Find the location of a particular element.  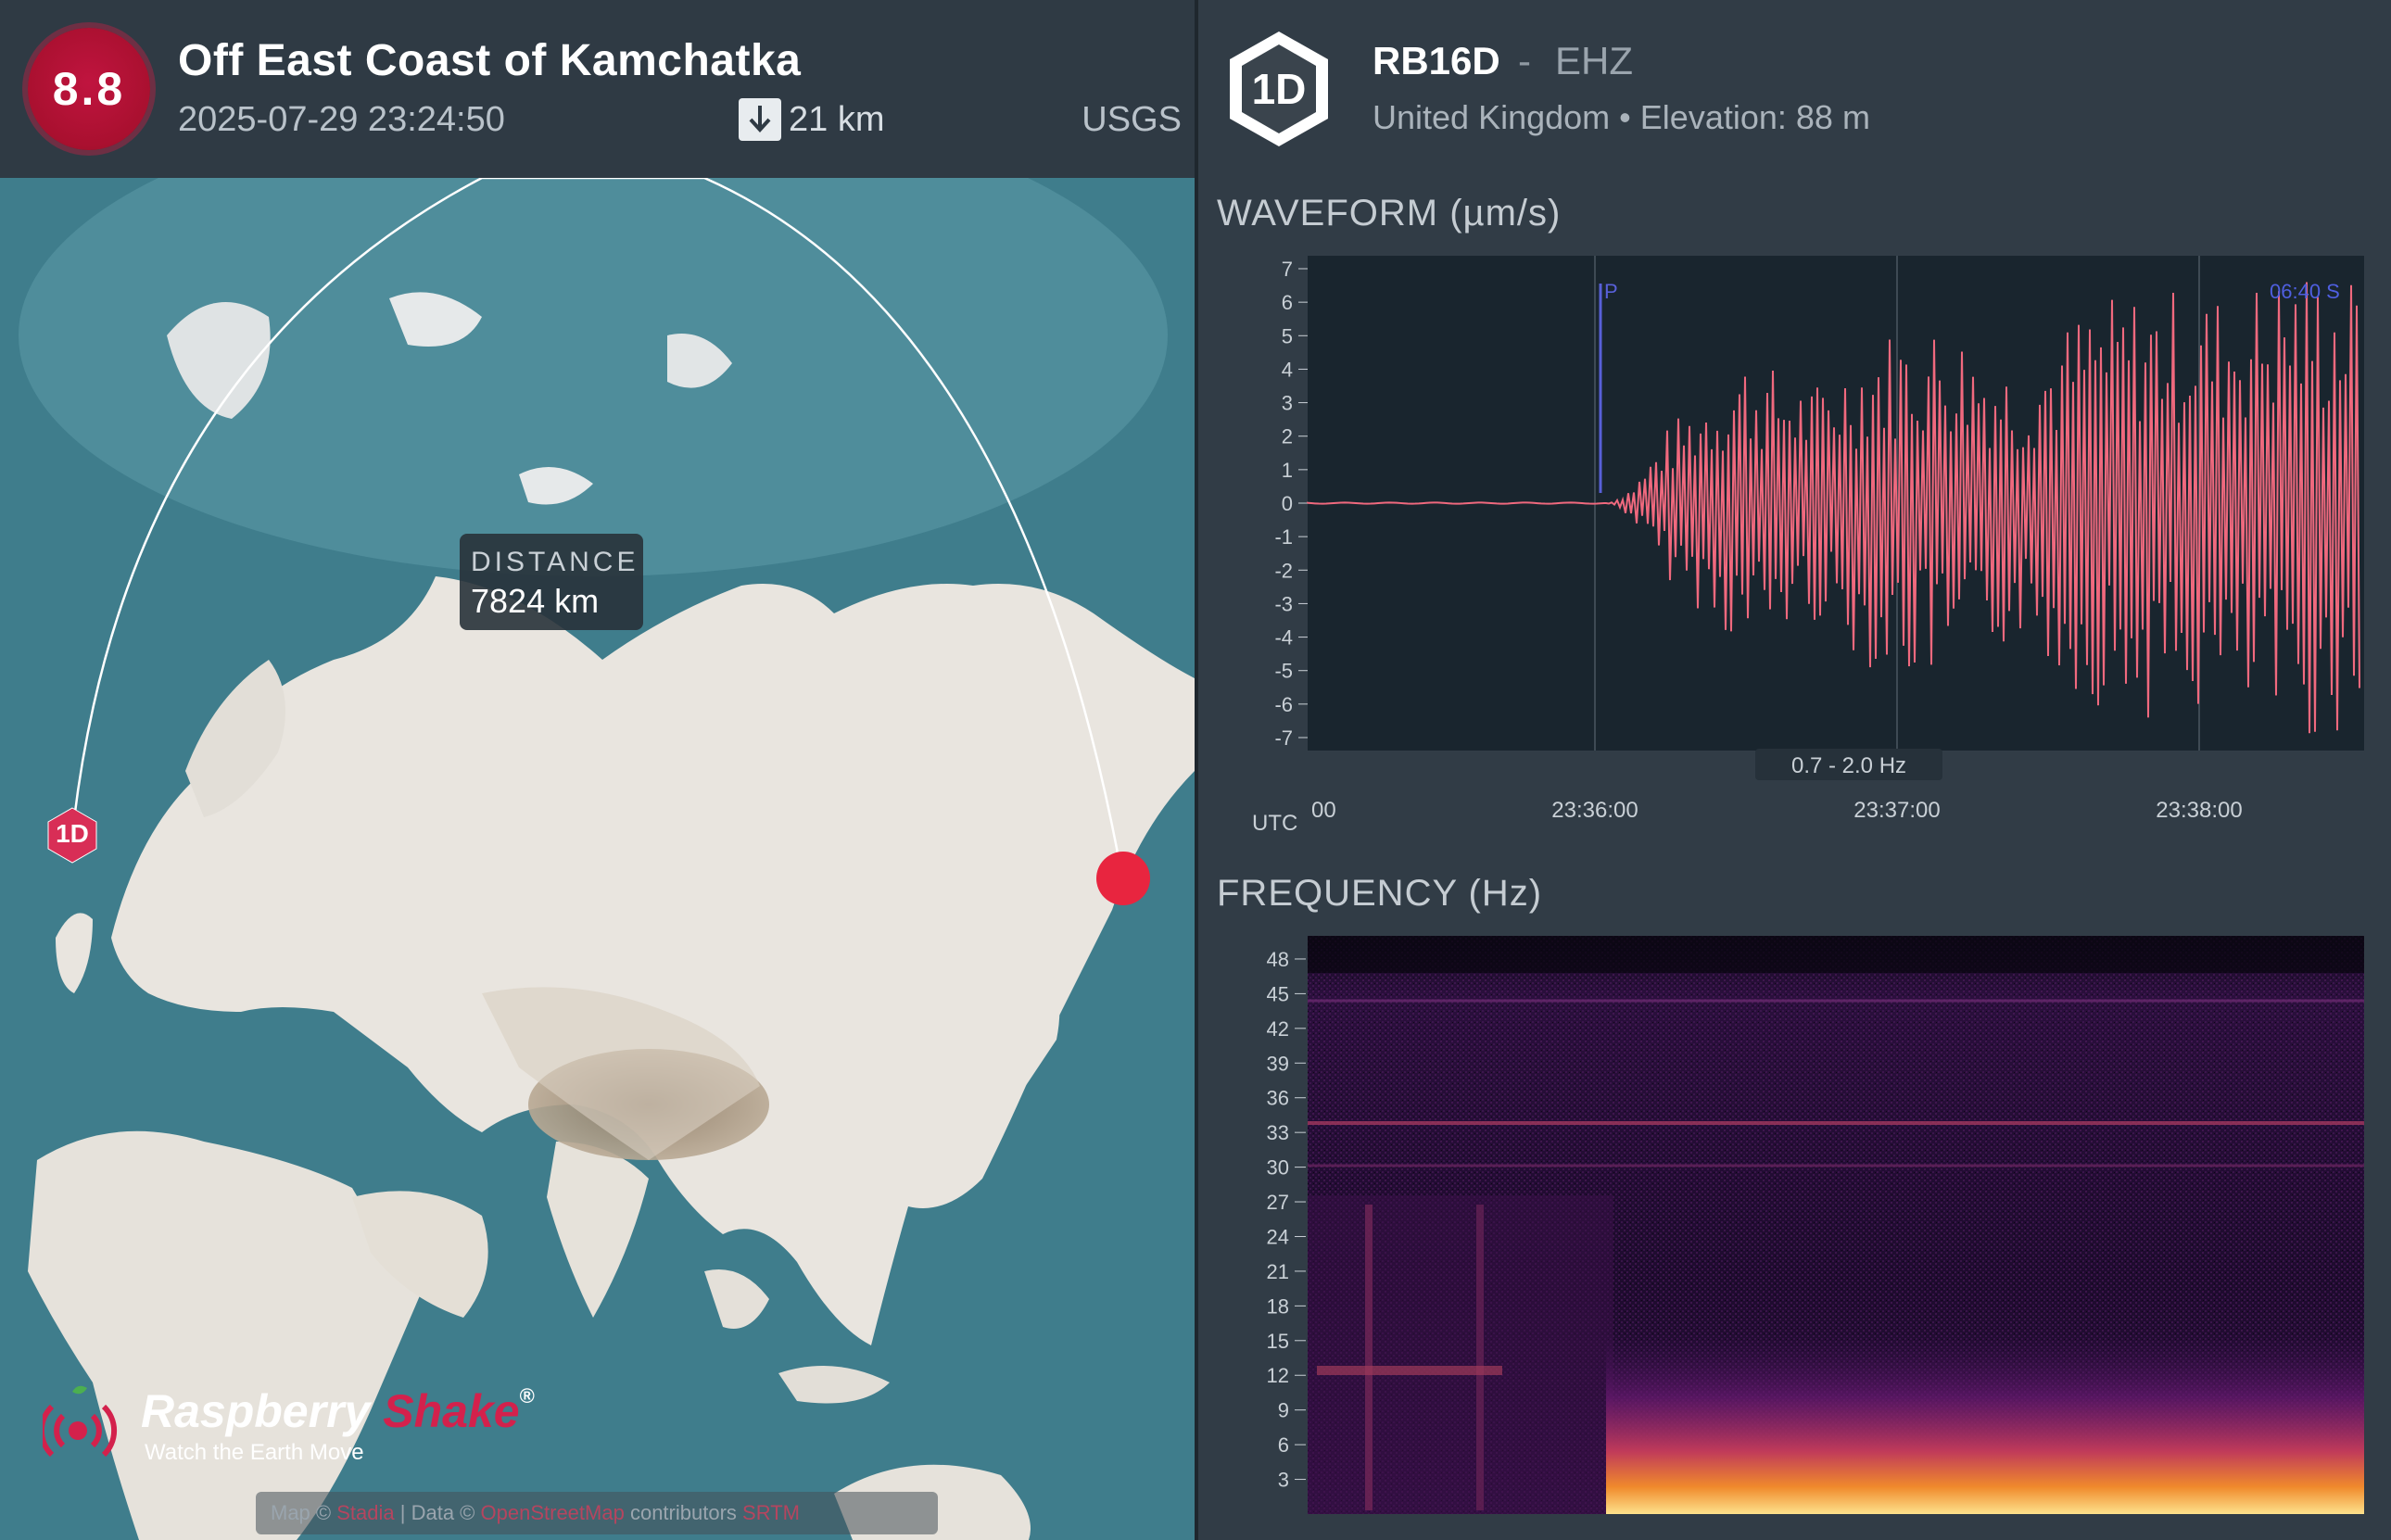

waveform-y-tick: 6 is located at coordinates (1287, 302).